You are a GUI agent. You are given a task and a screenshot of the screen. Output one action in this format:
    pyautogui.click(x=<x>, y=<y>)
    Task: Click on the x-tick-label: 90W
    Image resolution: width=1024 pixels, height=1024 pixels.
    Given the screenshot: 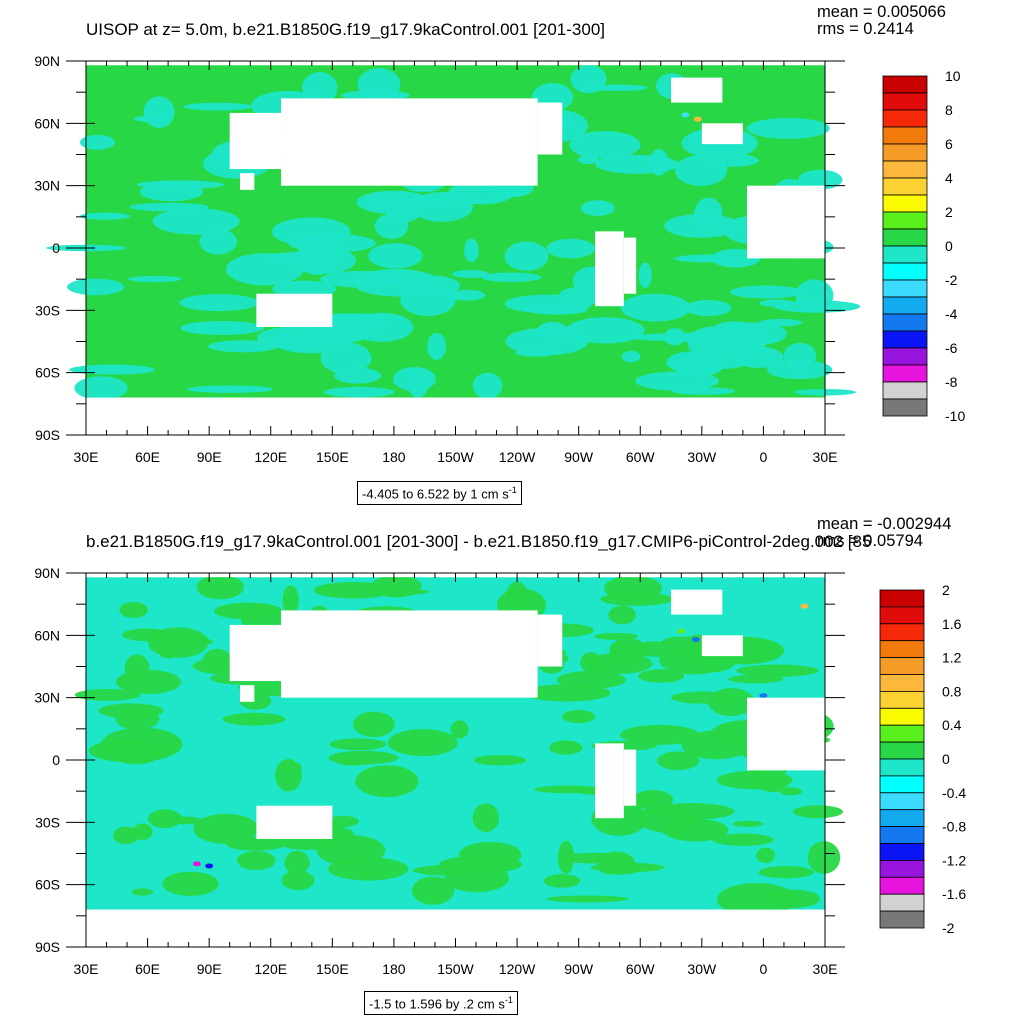 What is the action you would take?
    pyautogui.click(x=579, y=969)
    